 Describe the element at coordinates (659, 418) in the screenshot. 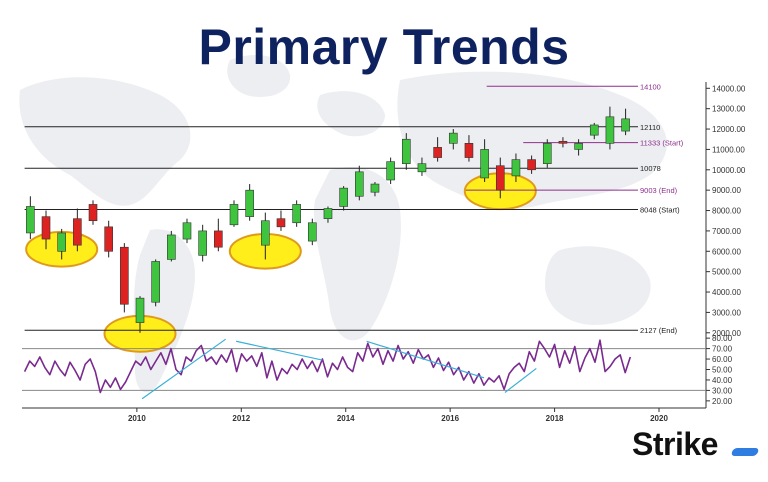

I see `x-tick-label: 2020` at that location.